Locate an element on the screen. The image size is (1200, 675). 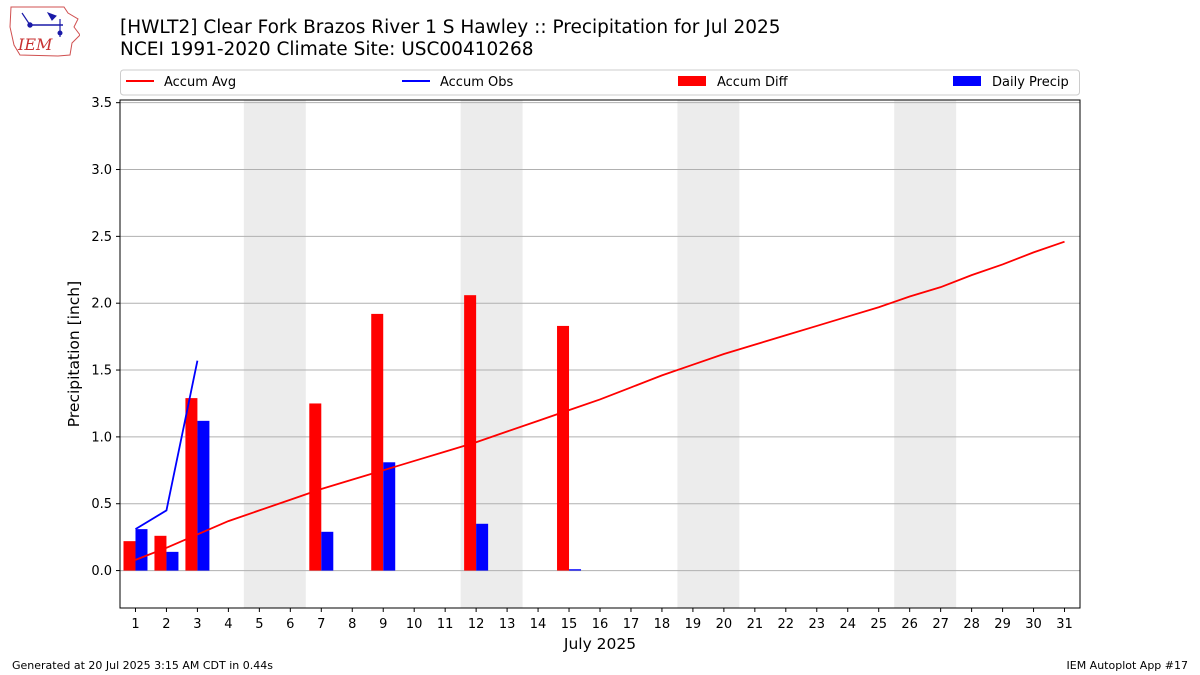
accum-obs-line is located at coordinates (167, 445).